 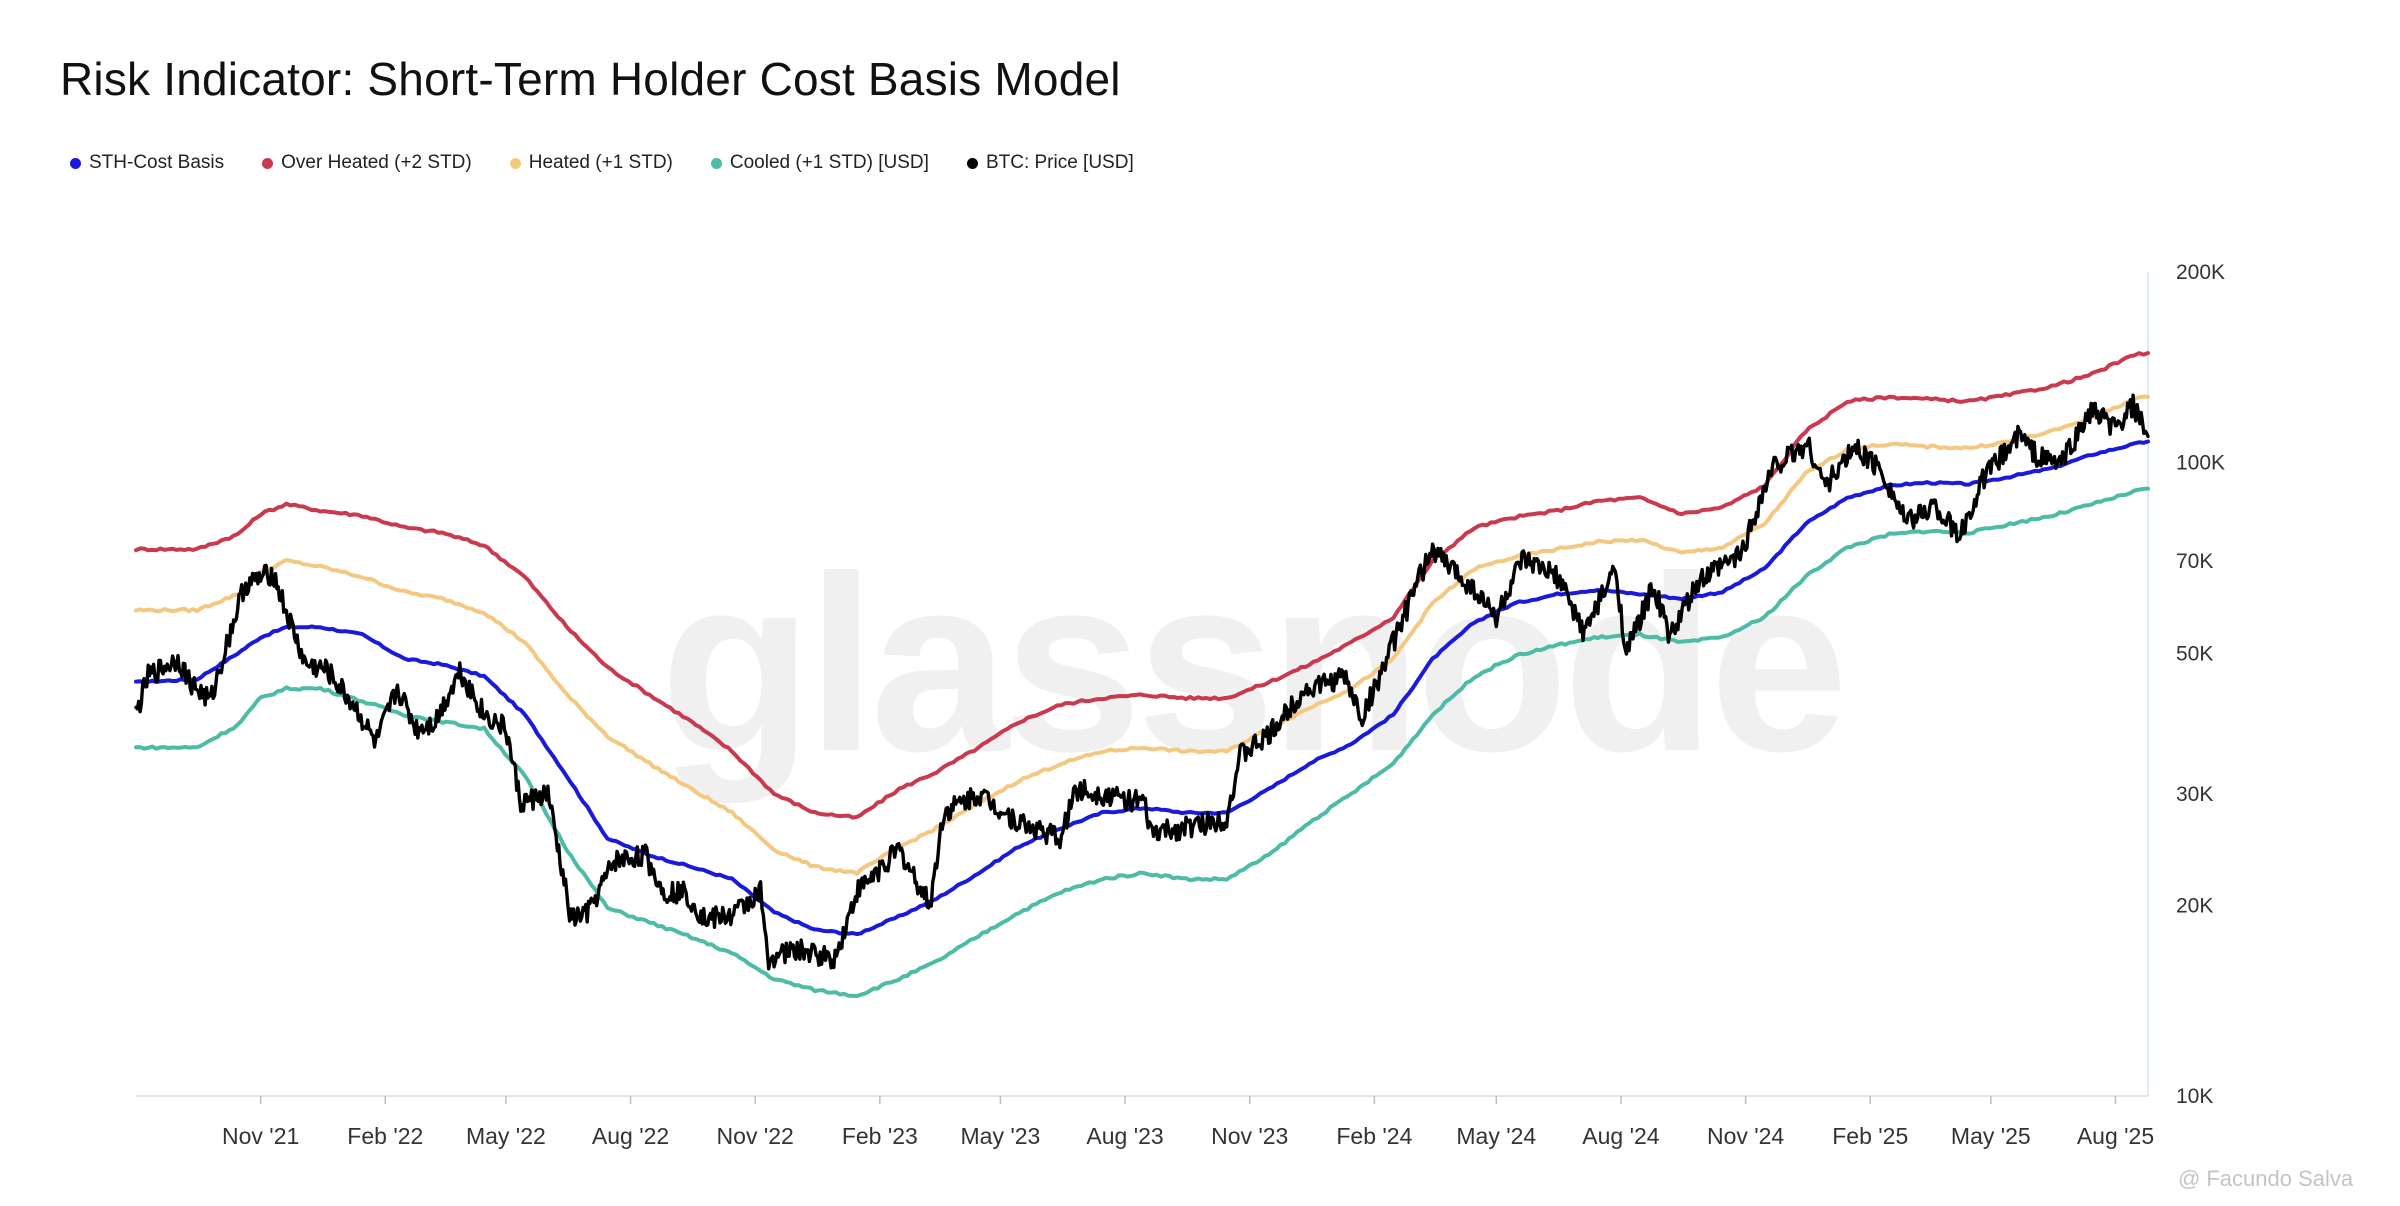 I want to click on y-tick-label: 10K, so click(x=2194, y=1096).